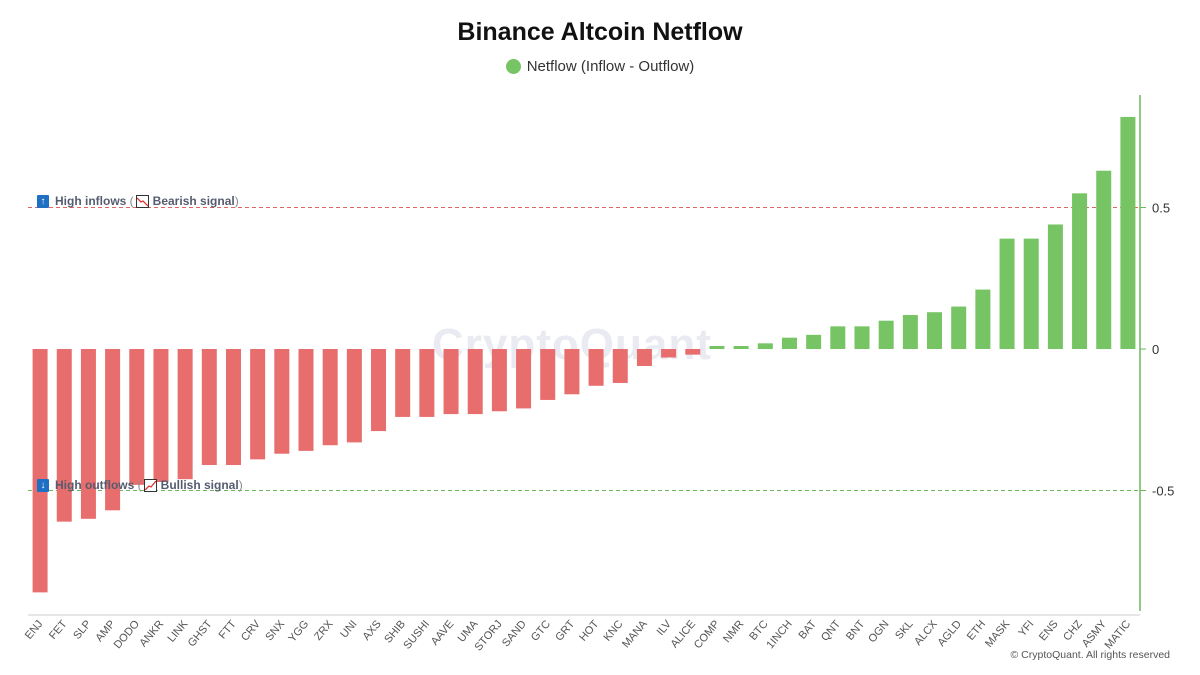  I want to click on bar-sand, so click(524, 379).